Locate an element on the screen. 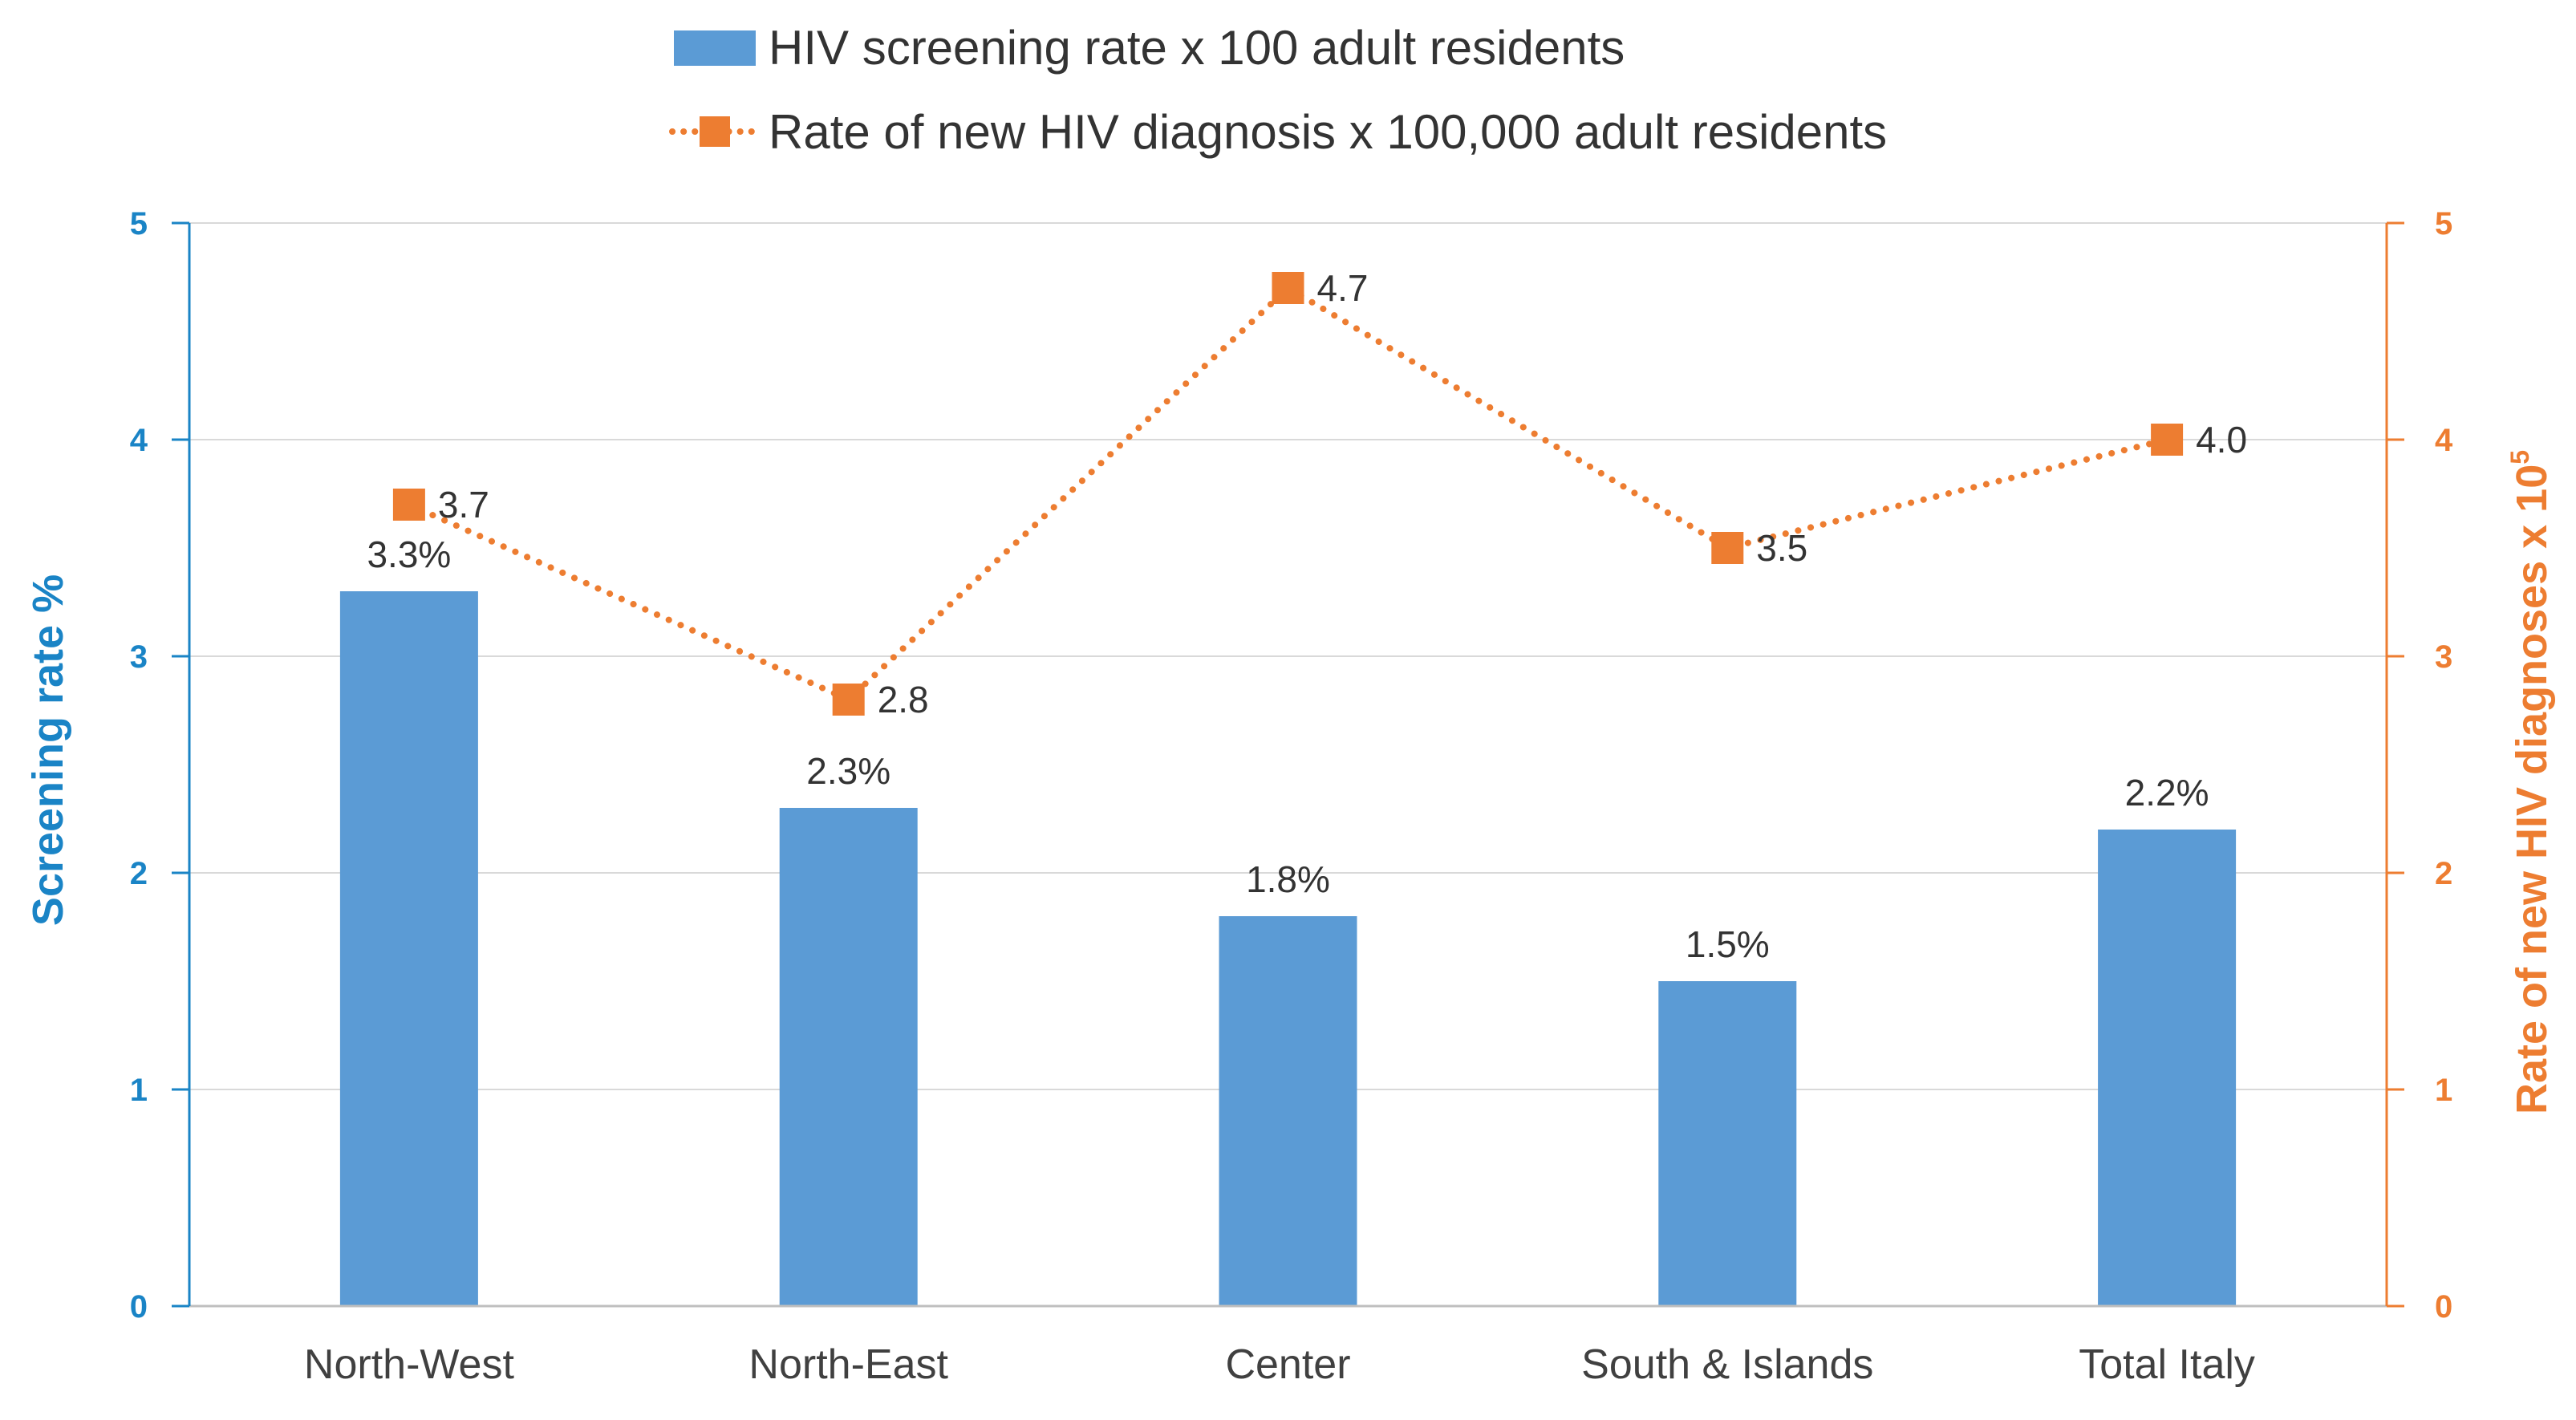 This screenshot has height=1420, width=2576. right-axis-title: Rate of new HIV diagnoses x 105 is located at coordinates (2530, 782).